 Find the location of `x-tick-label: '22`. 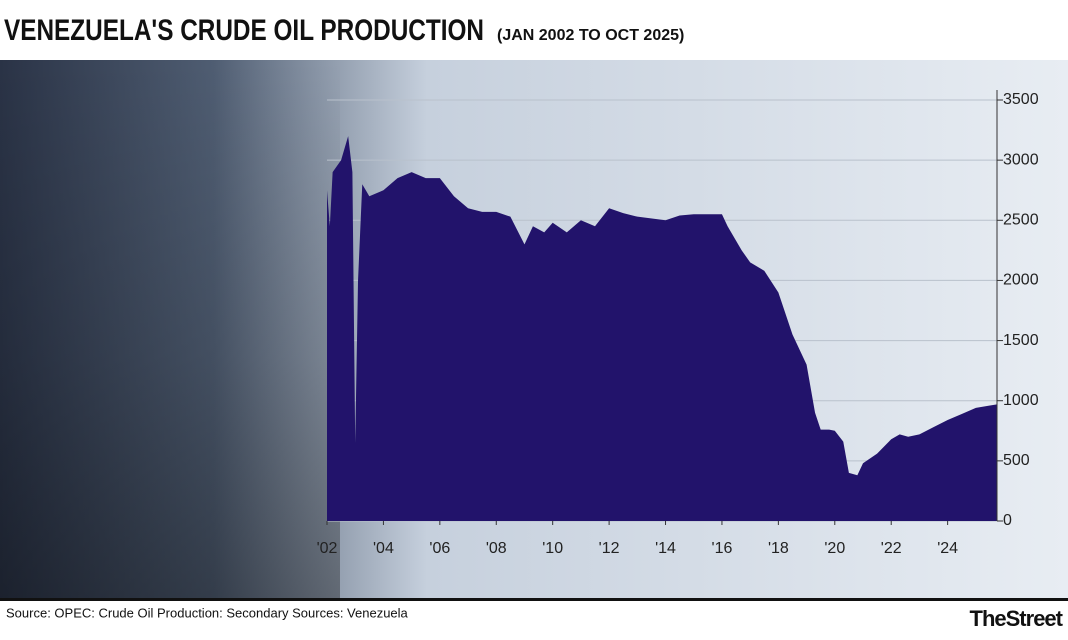

x-tick-label: '22 is located at coordinates (891, 548).